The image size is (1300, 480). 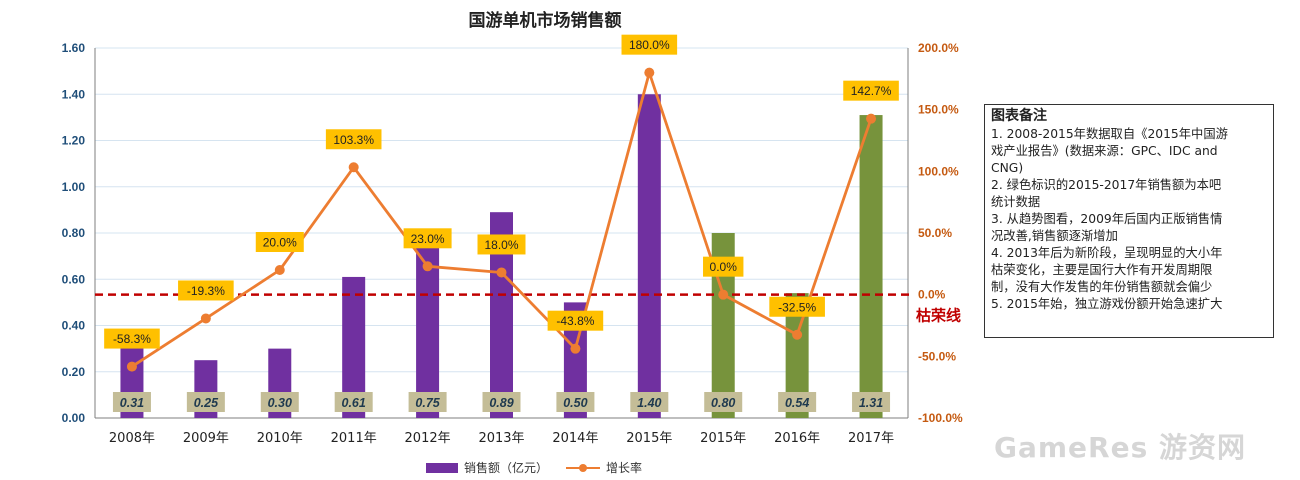 I want to click on growth-rate-label: 180.0%, so click(x=649, y=45).